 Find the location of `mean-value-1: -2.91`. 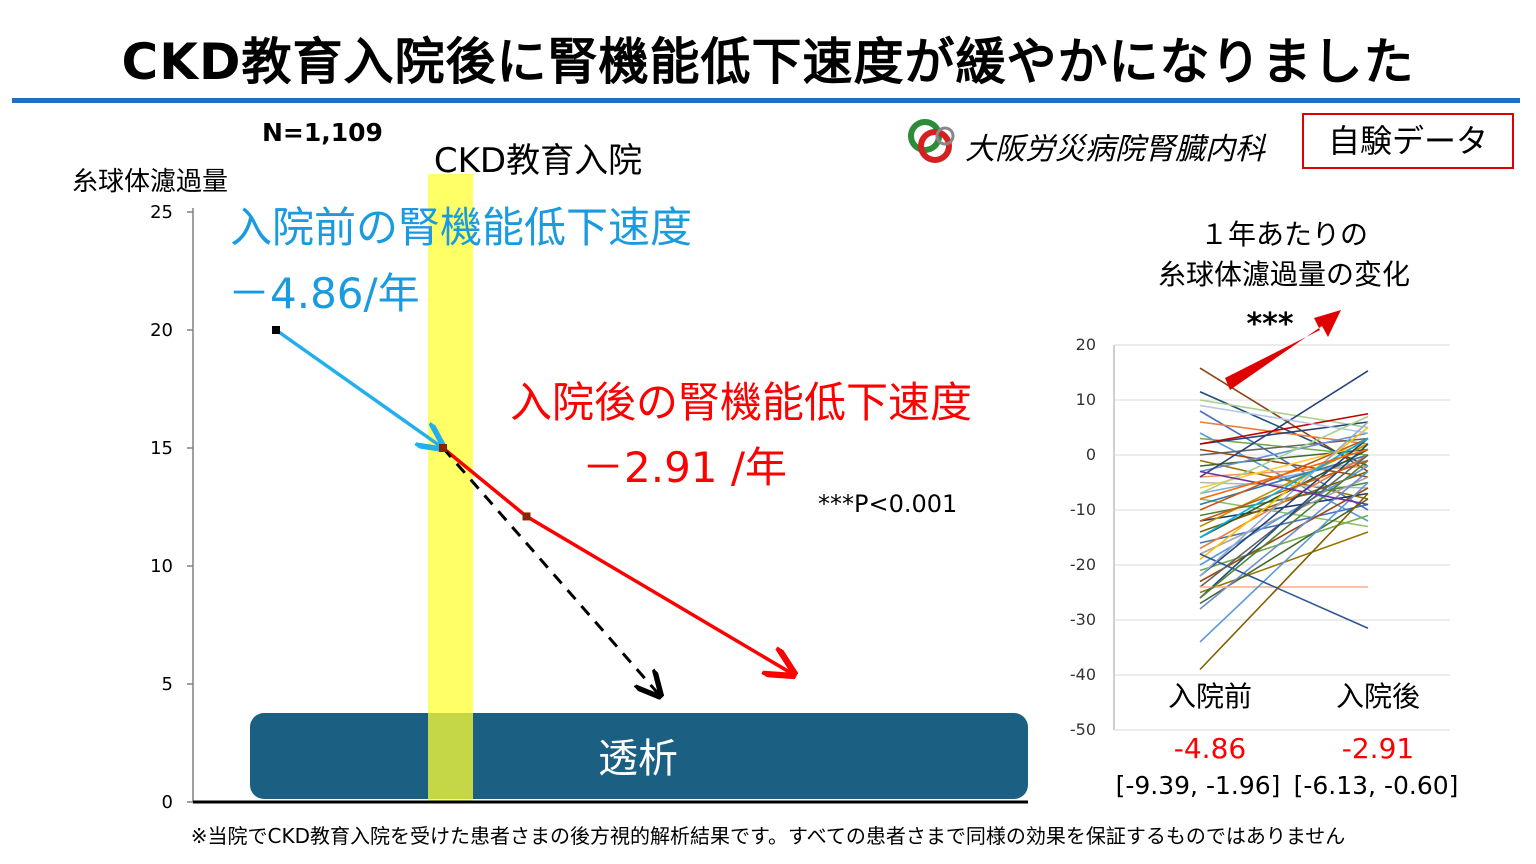

mean-value-1: -2.91 is located at coordinates (1378, 748).